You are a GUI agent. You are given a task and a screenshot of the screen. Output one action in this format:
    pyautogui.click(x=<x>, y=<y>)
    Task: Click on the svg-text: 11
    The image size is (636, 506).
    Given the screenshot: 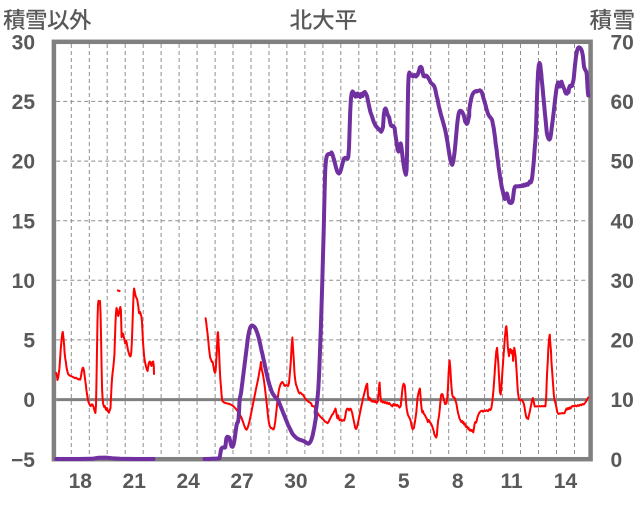 What is the action you would take?
    pyautogui.click(x=511, y=481)
    